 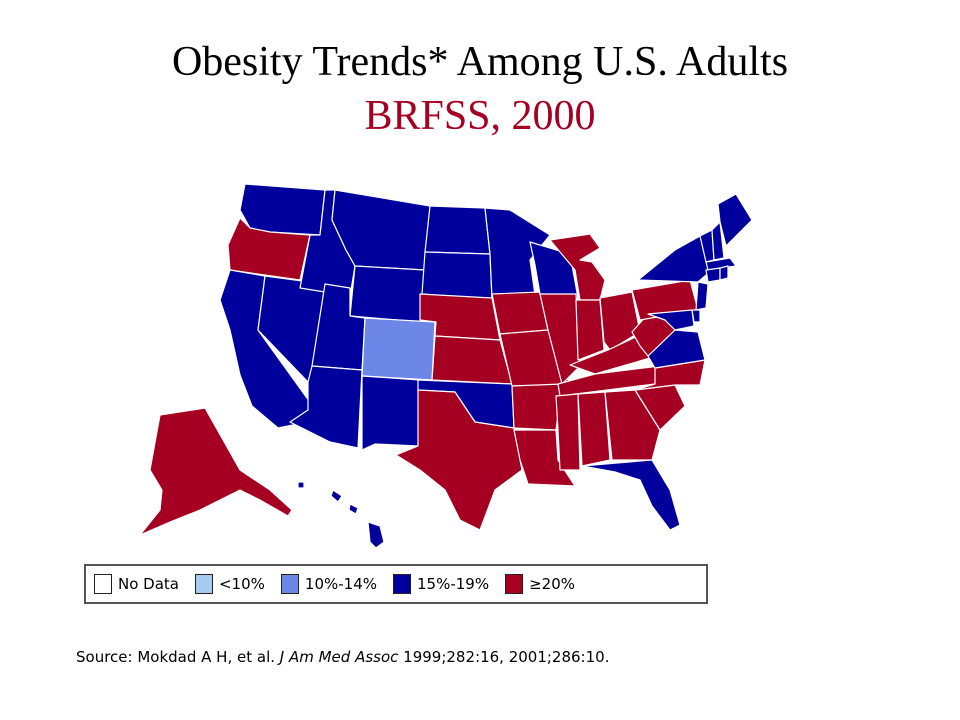 What do you see at coordinates (398, 349) in the screenshot?
I see `state-CO` at bounding box center [398, 349].